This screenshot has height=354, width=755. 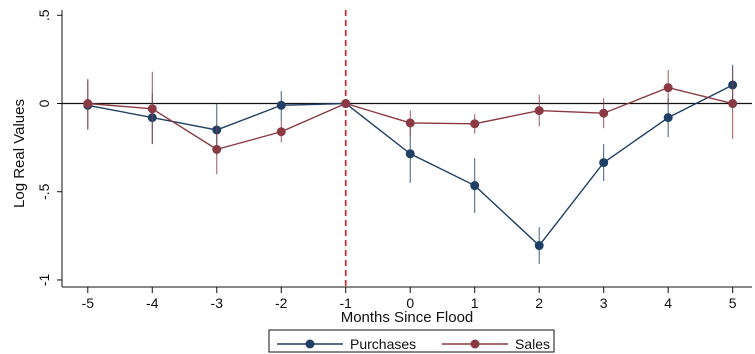 I want to click on legend-box, so click(x=411, y=341).